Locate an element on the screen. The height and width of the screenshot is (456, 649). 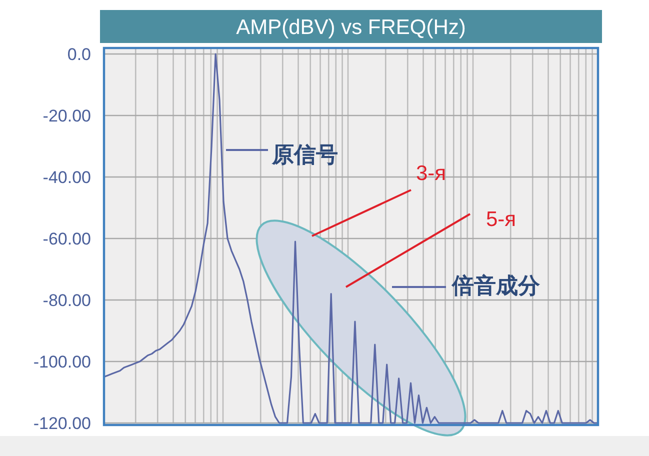
y-tick-label: -100.00 is located at coordinates (62, 362).